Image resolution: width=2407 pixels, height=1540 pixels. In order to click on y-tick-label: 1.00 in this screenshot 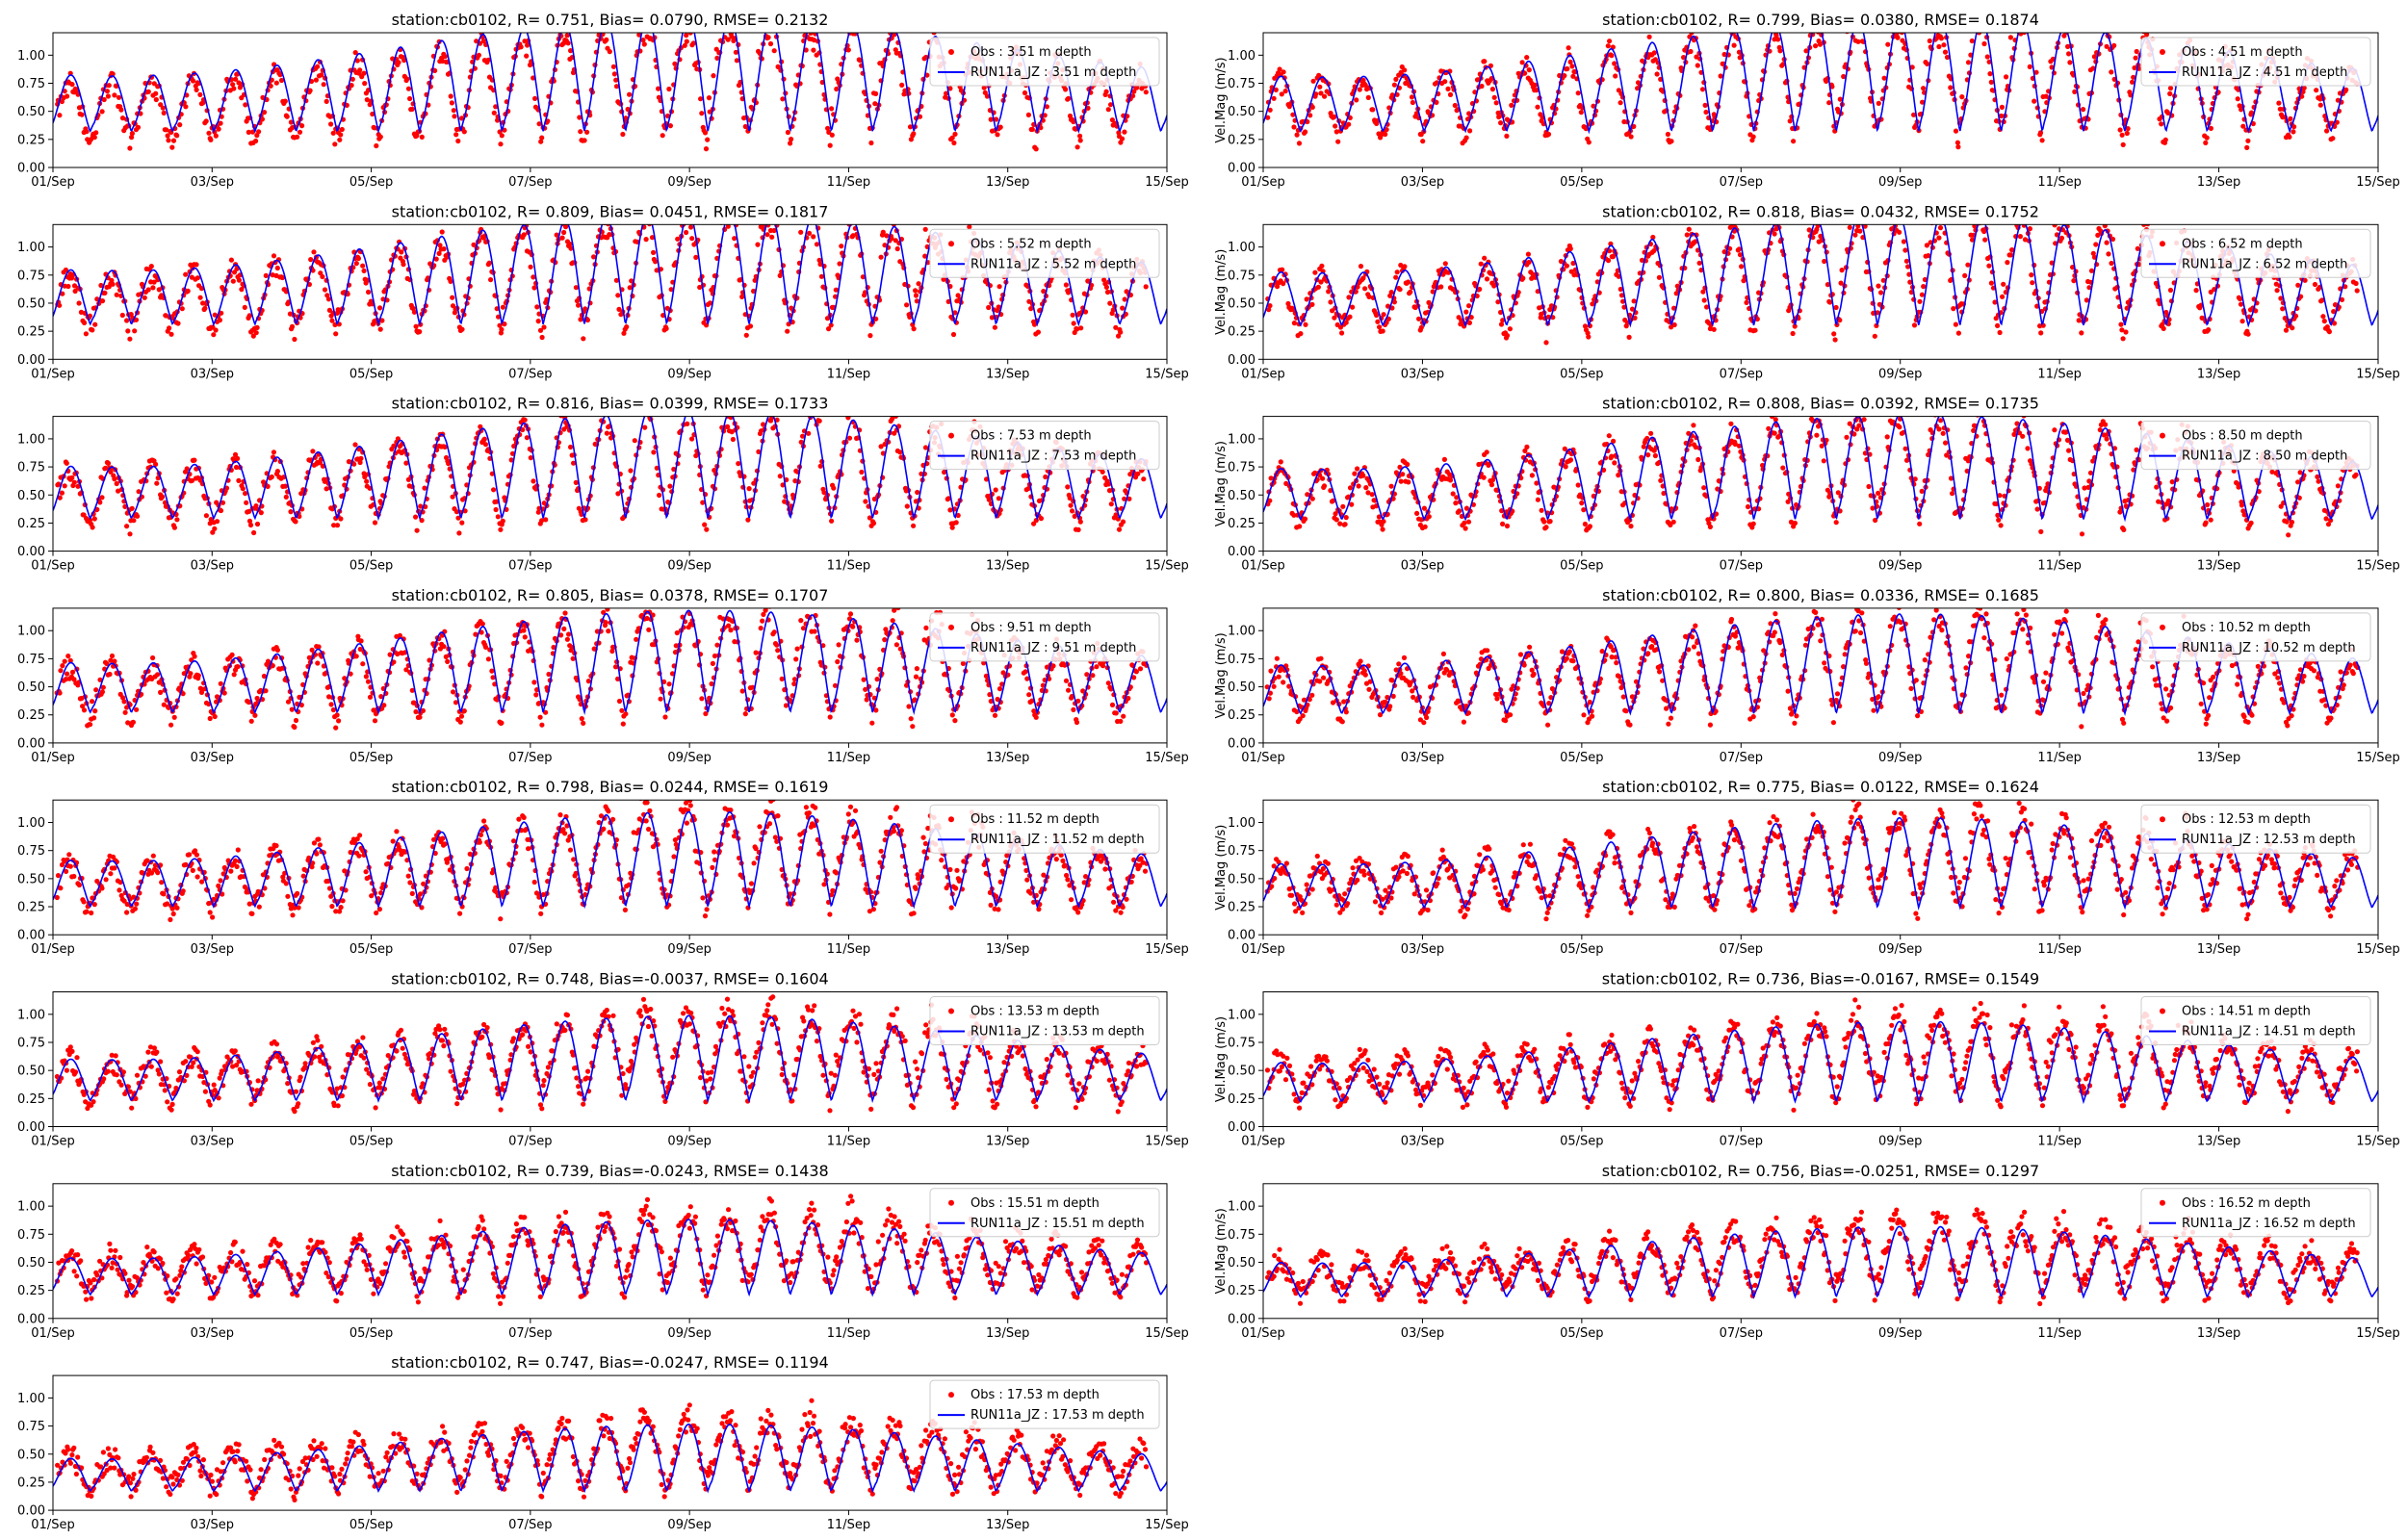, I will do `click(31, 248)`.